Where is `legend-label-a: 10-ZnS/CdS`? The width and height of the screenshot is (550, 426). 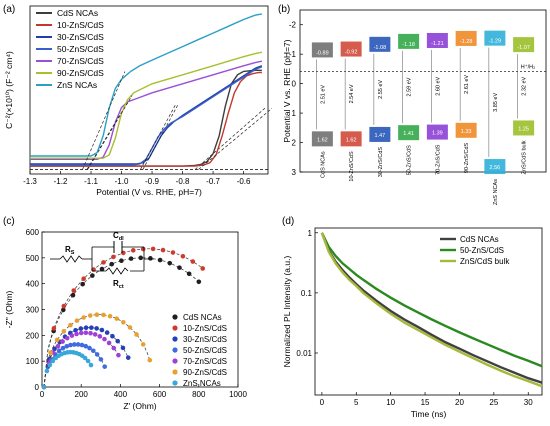
legend-label-a: 10-ZnS/CdS is located at coordinates (80, 25).